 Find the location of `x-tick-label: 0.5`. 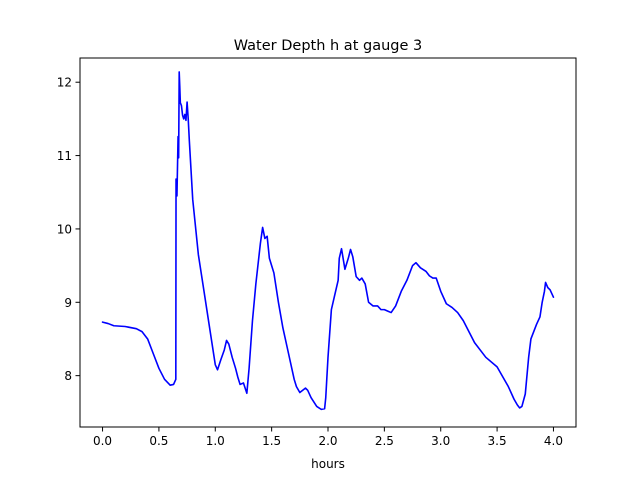

x-tick-label: 0.5 is located at coordinates (158, 441).